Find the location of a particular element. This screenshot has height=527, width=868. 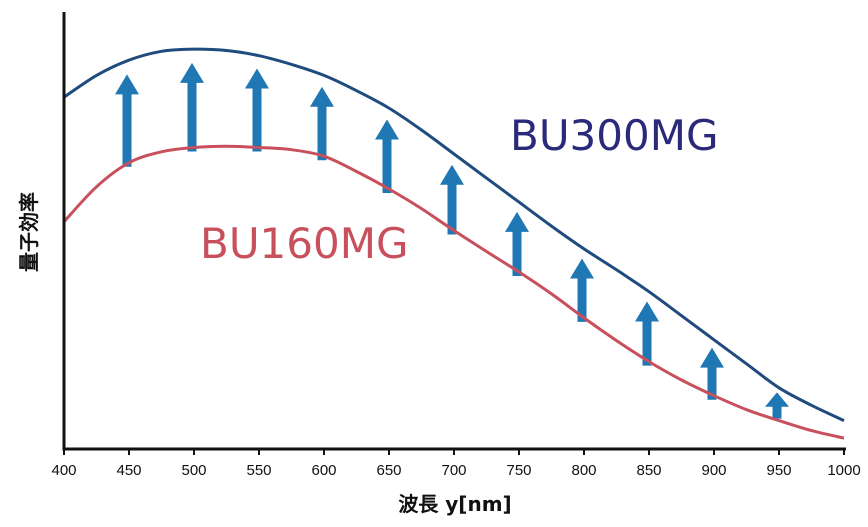

x-tick-label-400: 400 is located at coordinates (63, 470).